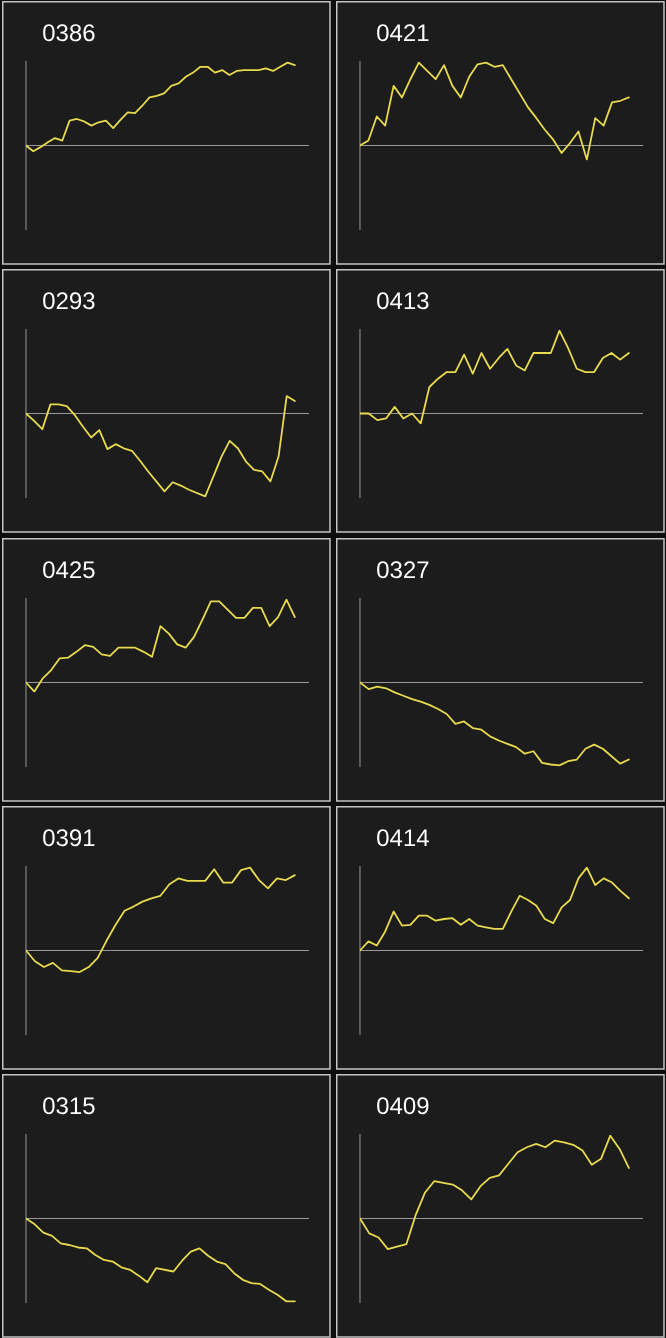 Image resolution: width=666 pixels, height=1338 pixels. Describe the element at coordinates (403, 301) in the screenshot. I see `chart-title: 0413` at that location.